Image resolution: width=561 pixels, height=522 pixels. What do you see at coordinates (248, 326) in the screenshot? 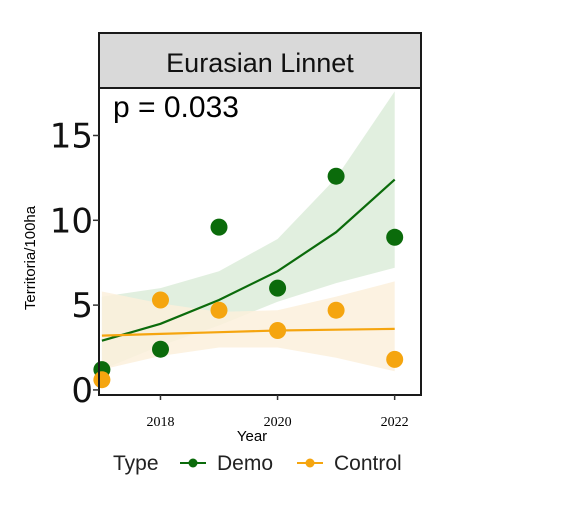
I see `control-confidence-band` at bounding box center [248, 326].